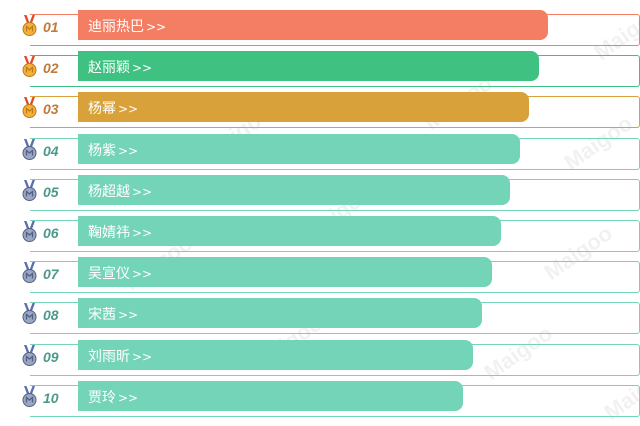  I want to click on star-name: 贾玲, so click(102, 397).